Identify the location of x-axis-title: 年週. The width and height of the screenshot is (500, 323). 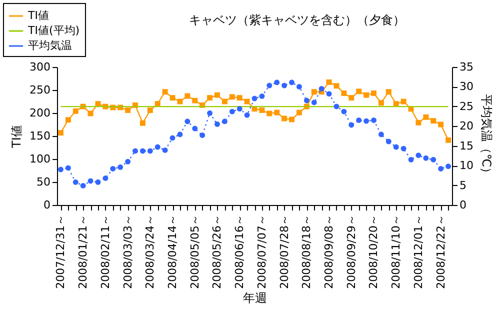
(255, 297).